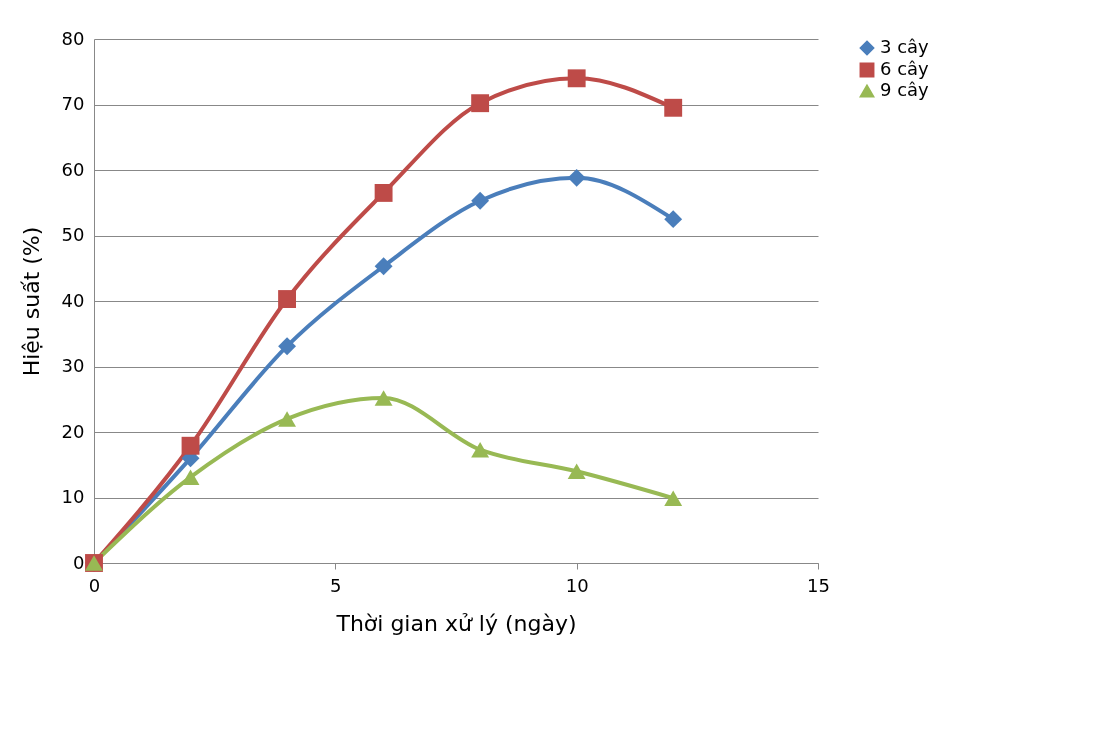  I want to click on x-axis-title: Thời gian xử lý (ngày), so click(456, 623).